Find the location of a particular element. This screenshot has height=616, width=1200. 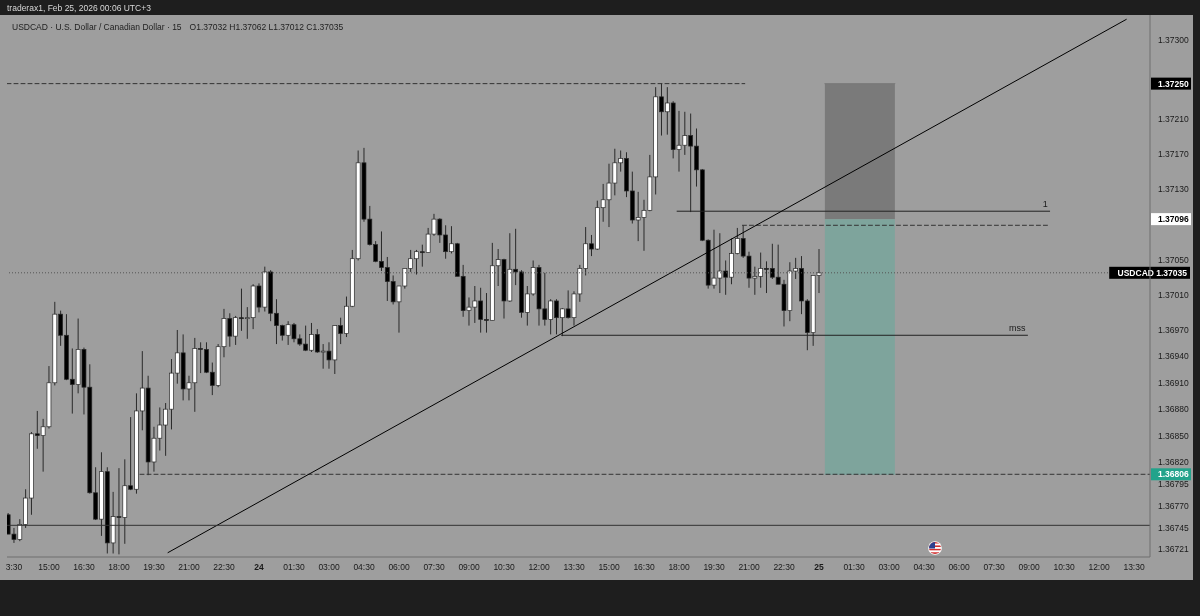

y-tick-label: 1.37170 is located at coordinates (1173, 154).